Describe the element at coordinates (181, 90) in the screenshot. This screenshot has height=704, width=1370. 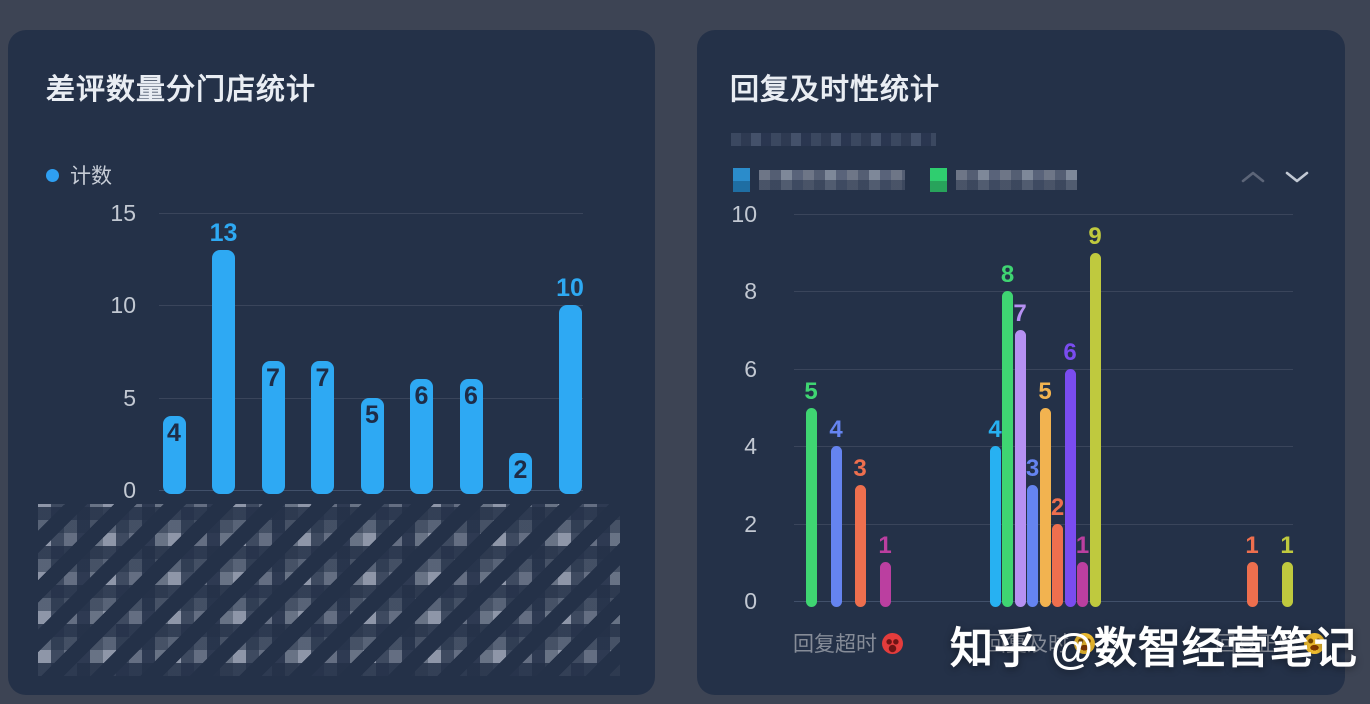
I see `left-chart-title: 差评数量分门店统计` at that location.